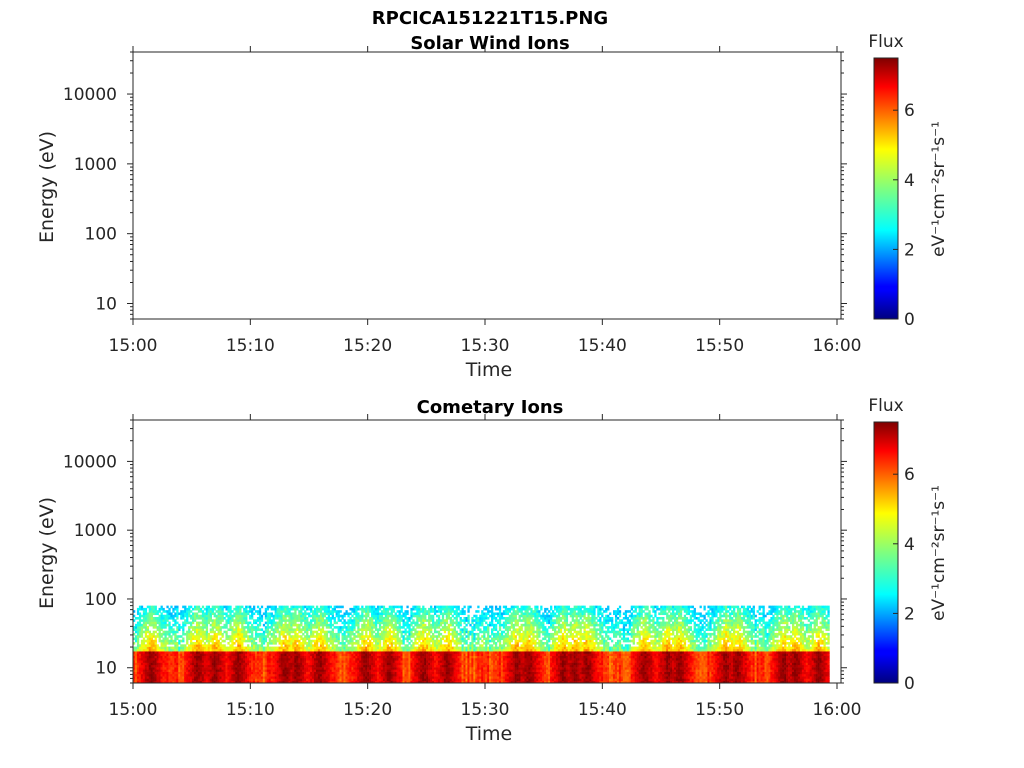 This screenshot has height=768, width=1024. What do you see at coordinates (602, 346) in the screenshot?
I see `x-tick-label: 15:40` at bounding box center [602, 346].